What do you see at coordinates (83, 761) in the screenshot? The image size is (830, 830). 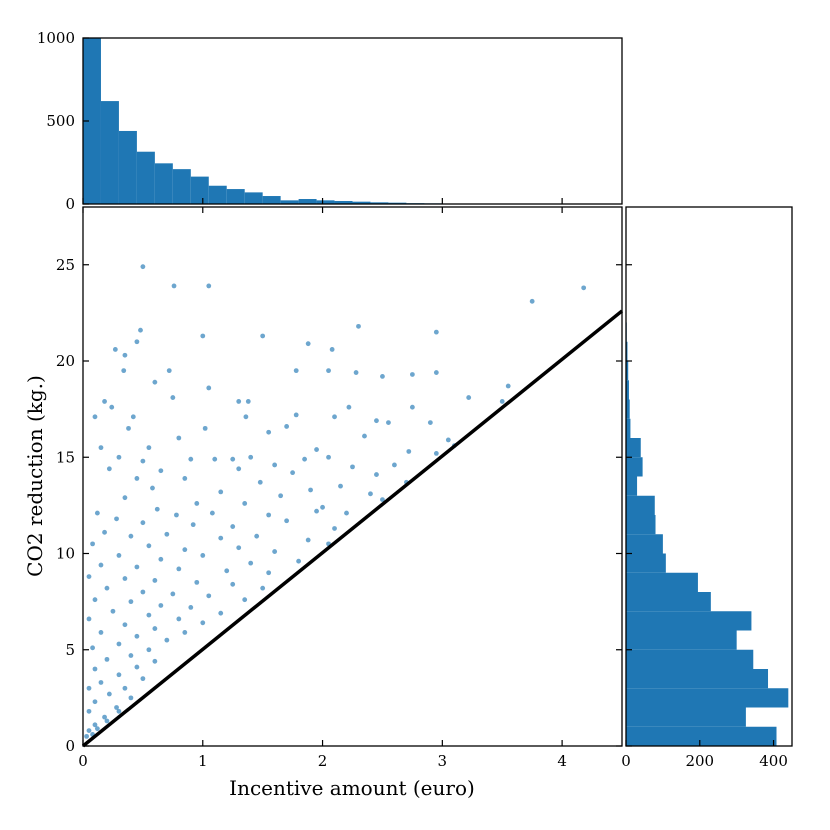 I see `x-tick-label: 0` at bounding box center [83, 761].